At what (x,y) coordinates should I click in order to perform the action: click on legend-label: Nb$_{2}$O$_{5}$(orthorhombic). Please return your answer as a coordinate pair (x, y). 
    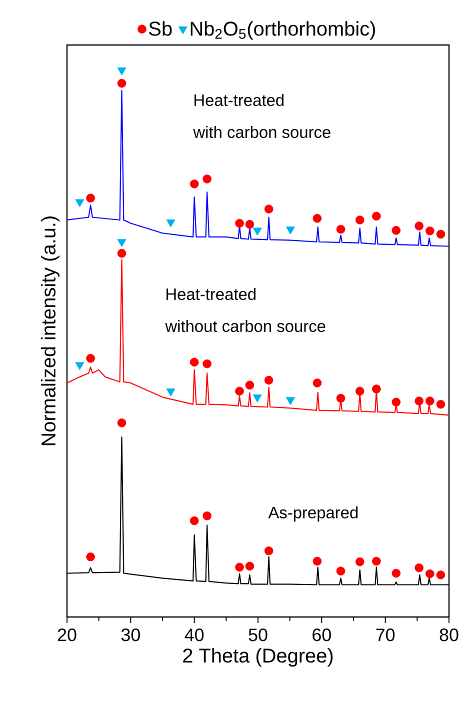
    Looking at the image, I should click on (282, 30).